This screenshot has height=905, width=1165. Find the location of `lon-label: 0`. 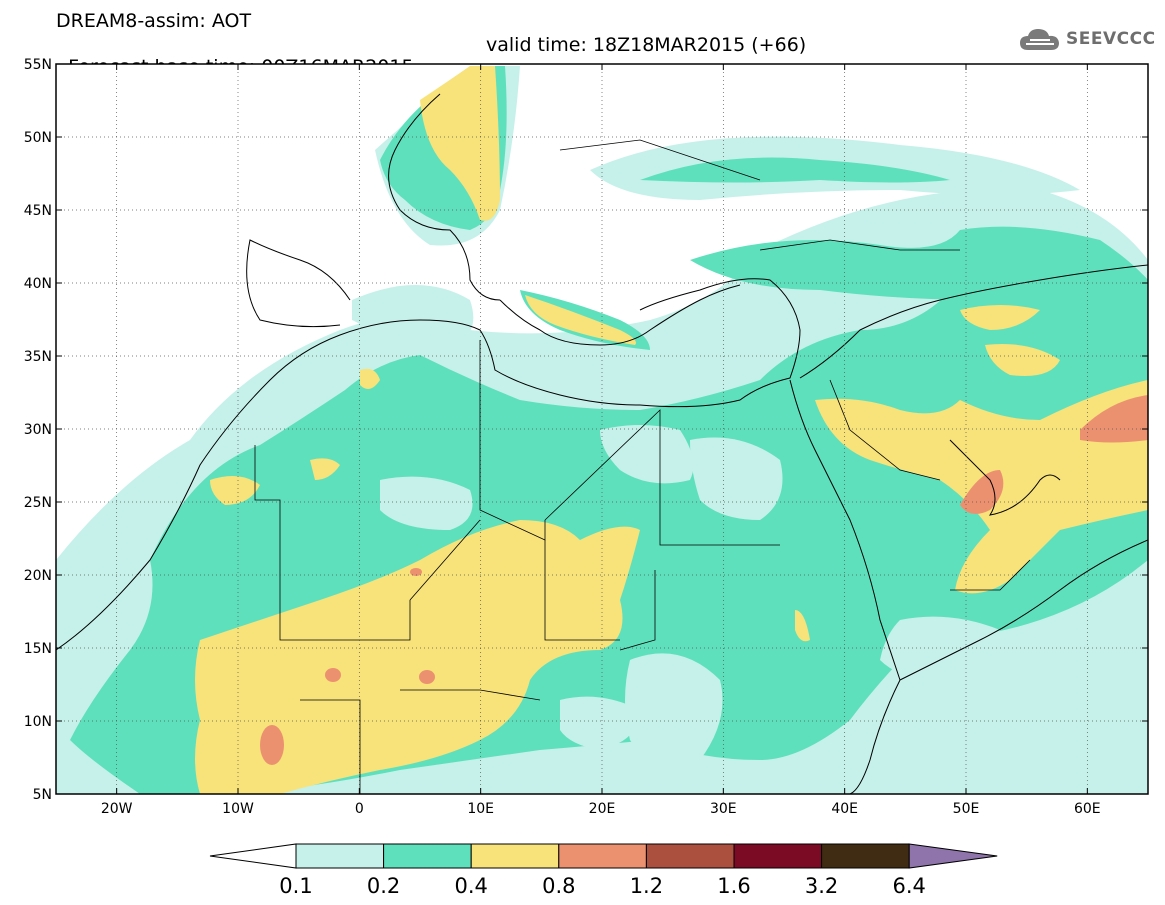

lon-label: 0 is located at coordinates (359, 809).